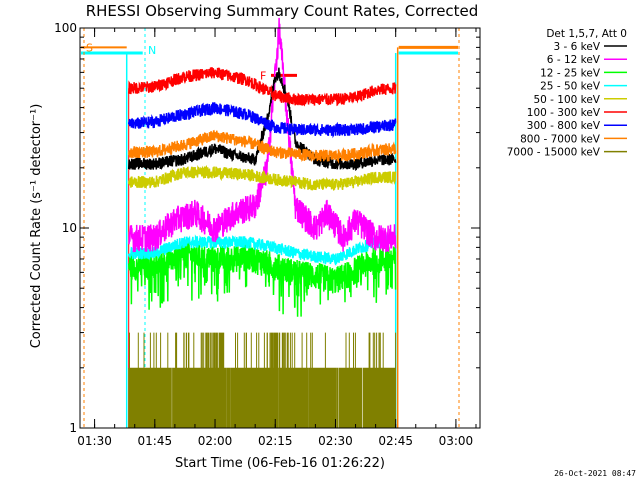 This screenshot has height=480, width=640. What do you see at coordinates (560, 139) in the screenshot?
I see `legend-label: 800 - 7000 keV` at bounding box center [560, 139].